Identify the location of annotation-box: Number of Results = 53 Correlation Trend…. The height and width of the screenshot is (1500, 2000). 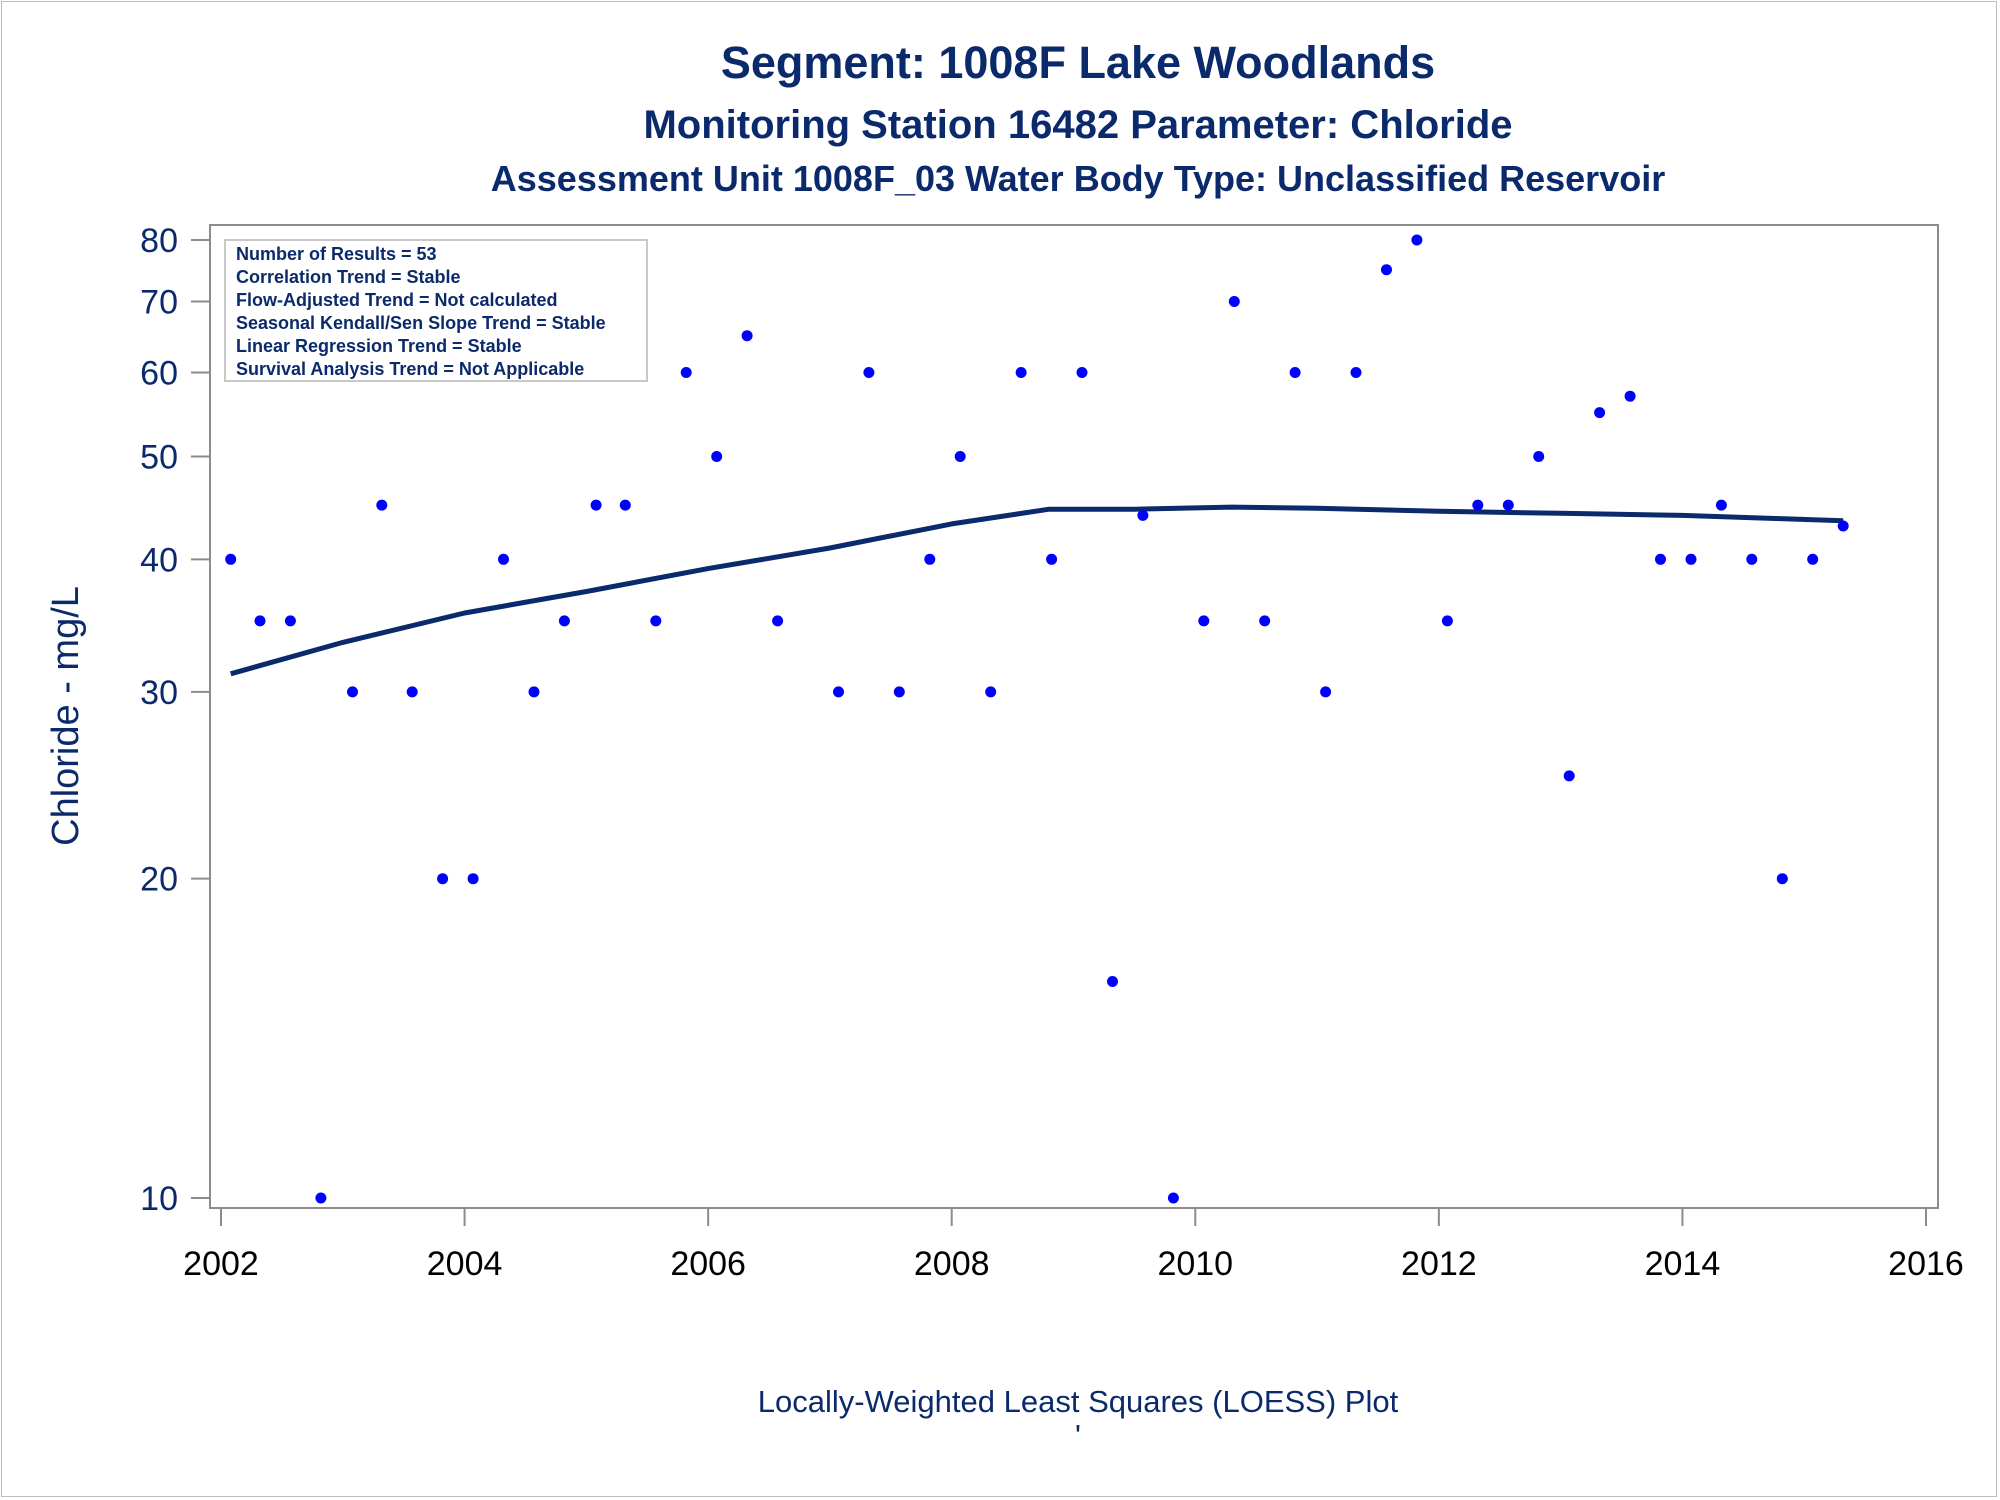
(436, 310).